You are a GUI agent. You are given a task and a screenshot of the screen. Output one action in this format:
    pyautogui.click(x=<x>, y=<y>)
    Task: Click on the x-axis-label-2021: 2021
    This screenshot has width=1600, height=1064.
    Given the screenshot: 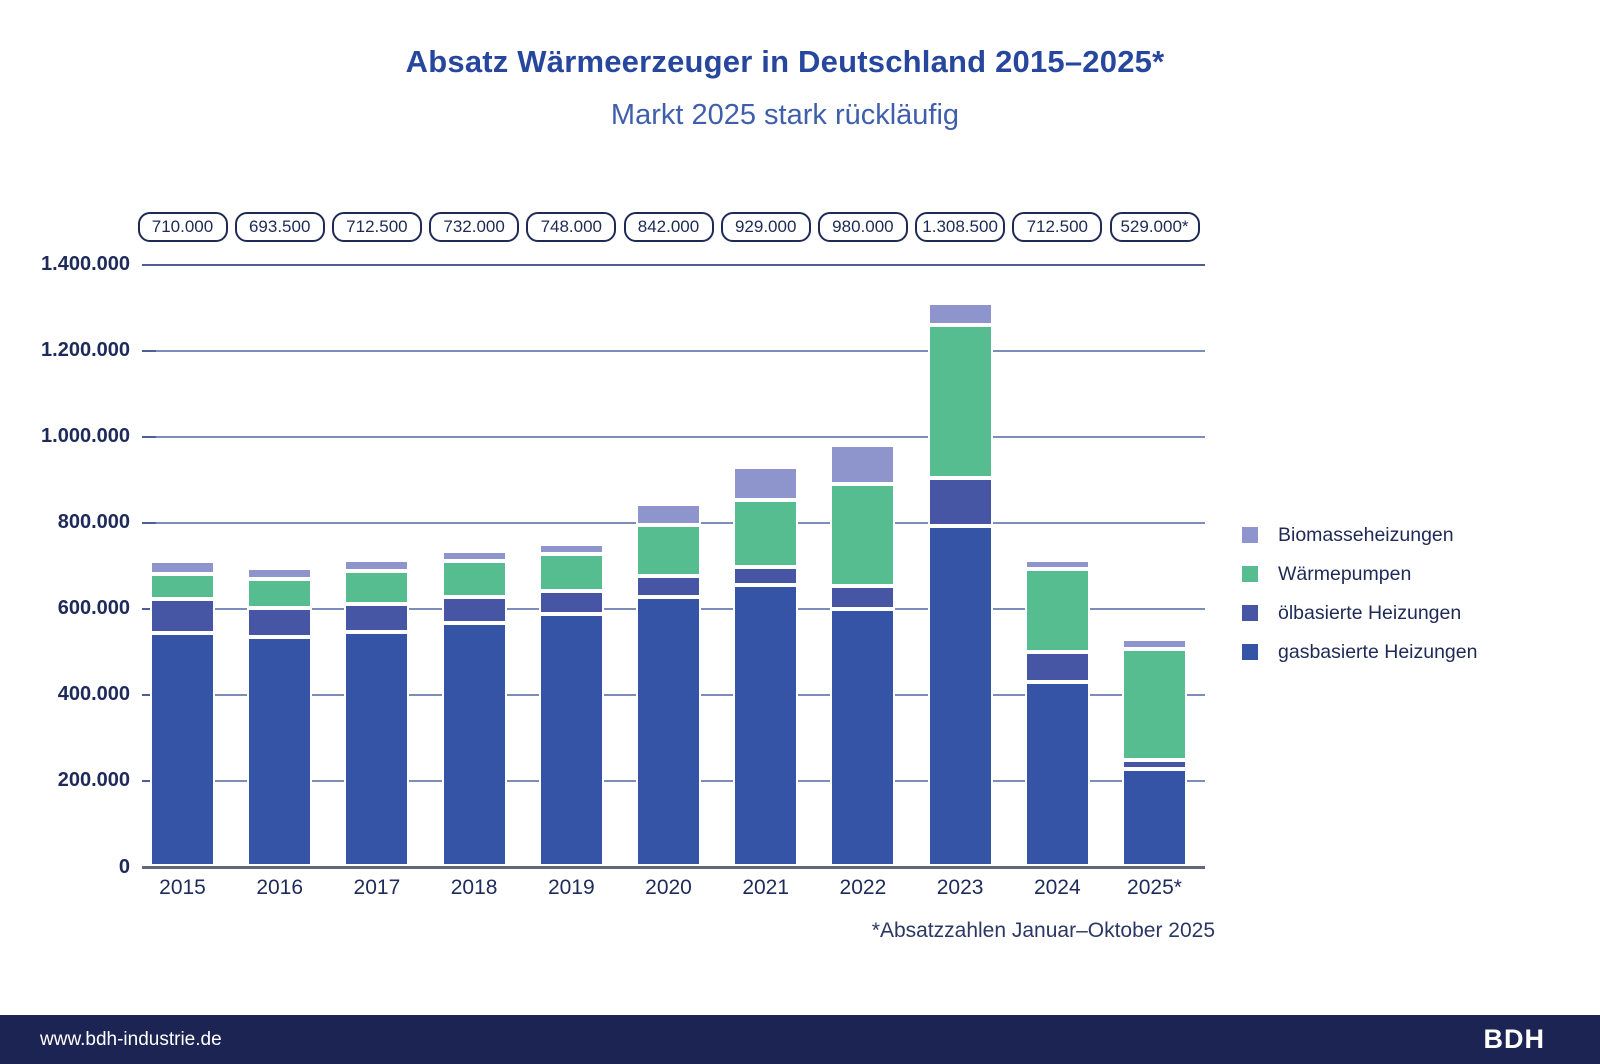 What is the action you would take?
    pyautogui.click(x=766, y=887)
    